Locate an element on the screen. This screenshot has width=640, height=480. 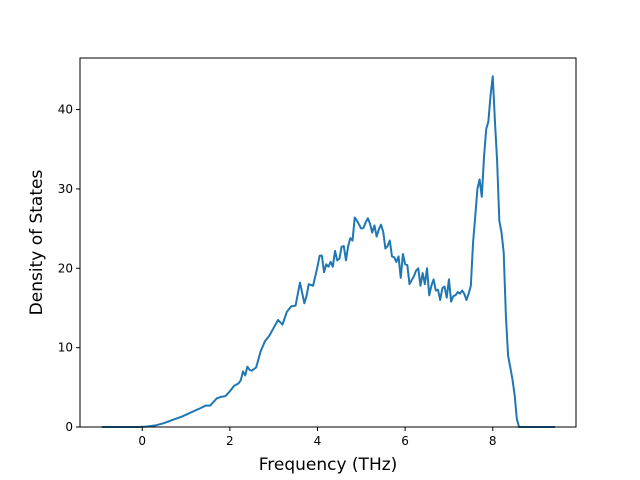
y-axis-label: Density of States is located at coordinates (37, 243).